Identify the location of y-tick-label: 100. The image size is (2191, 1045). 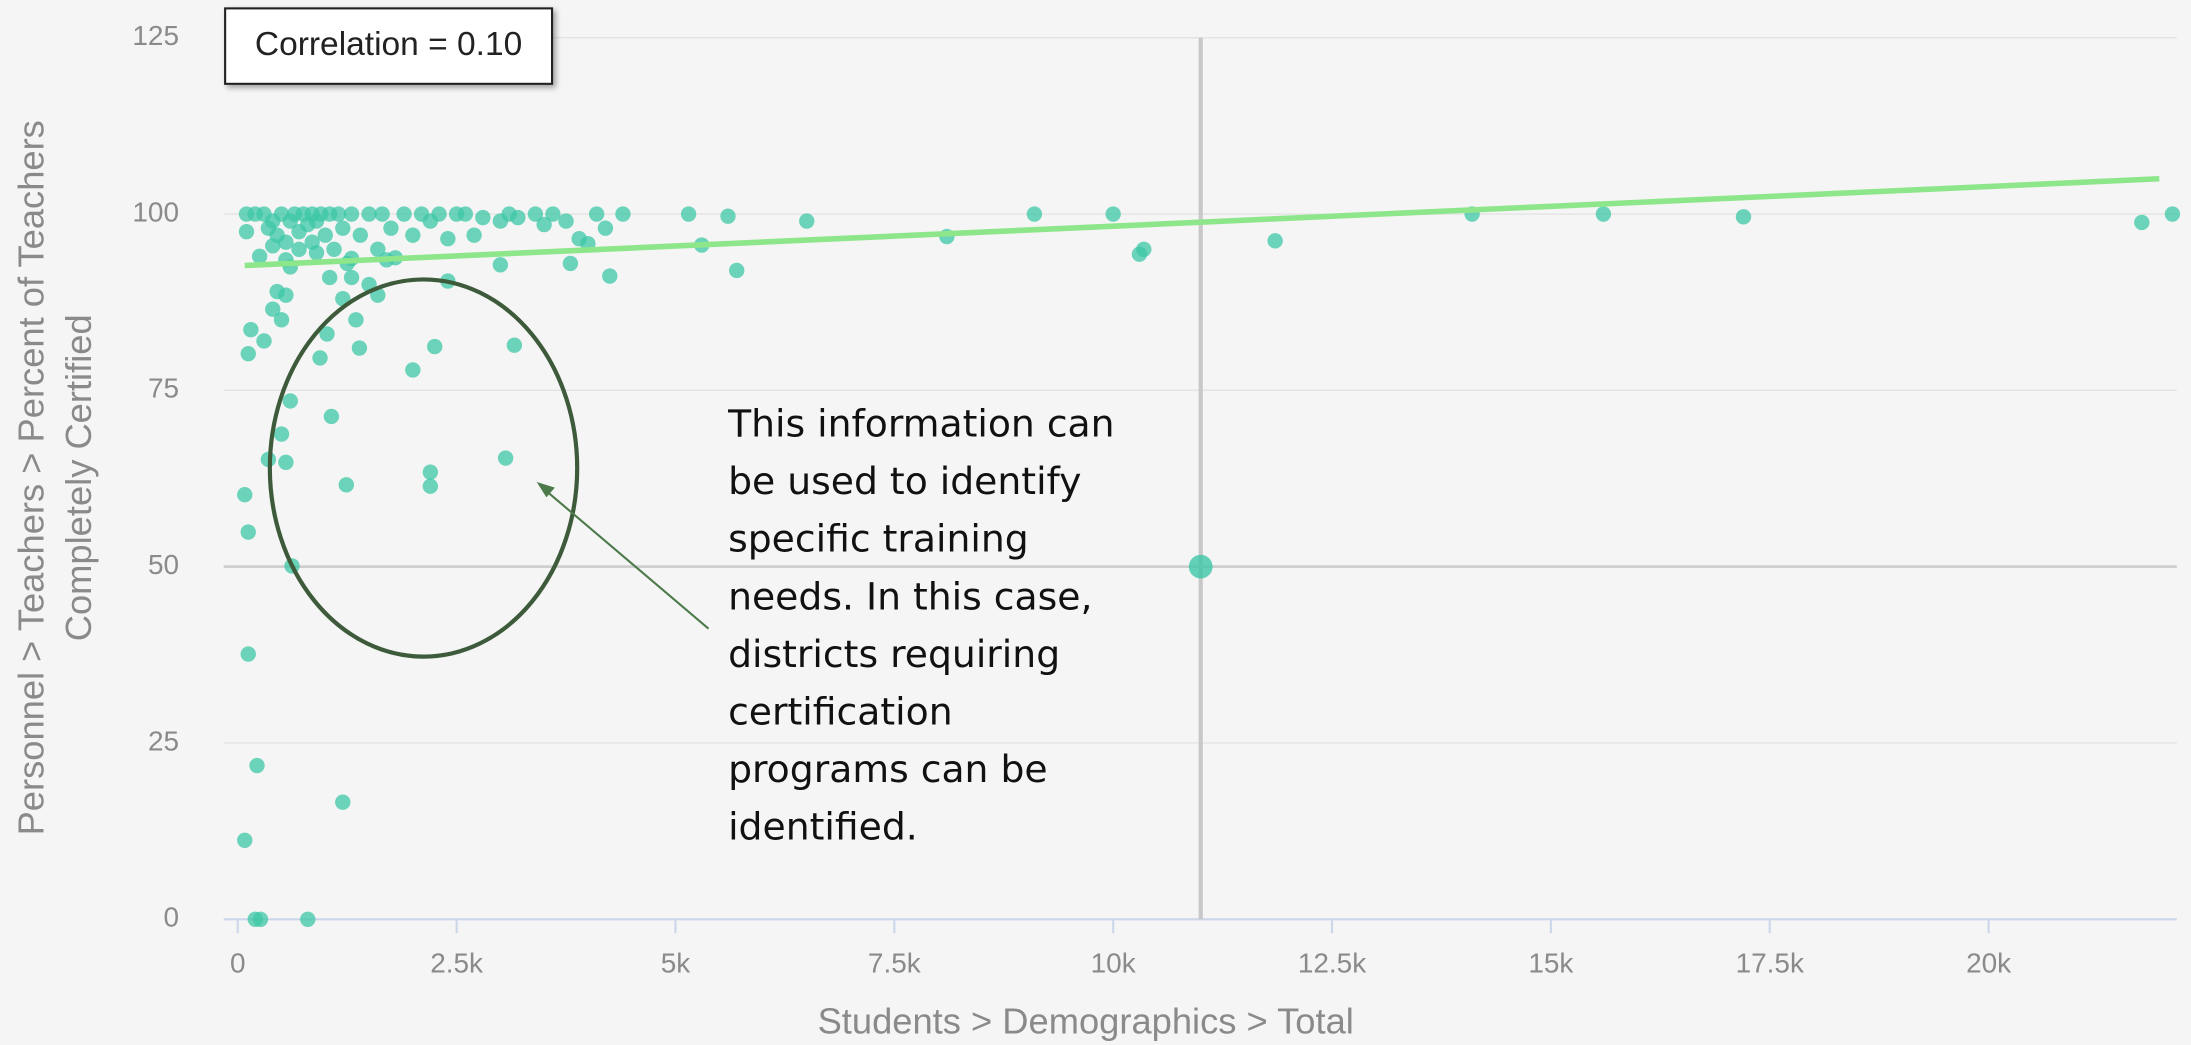
(155, 211).